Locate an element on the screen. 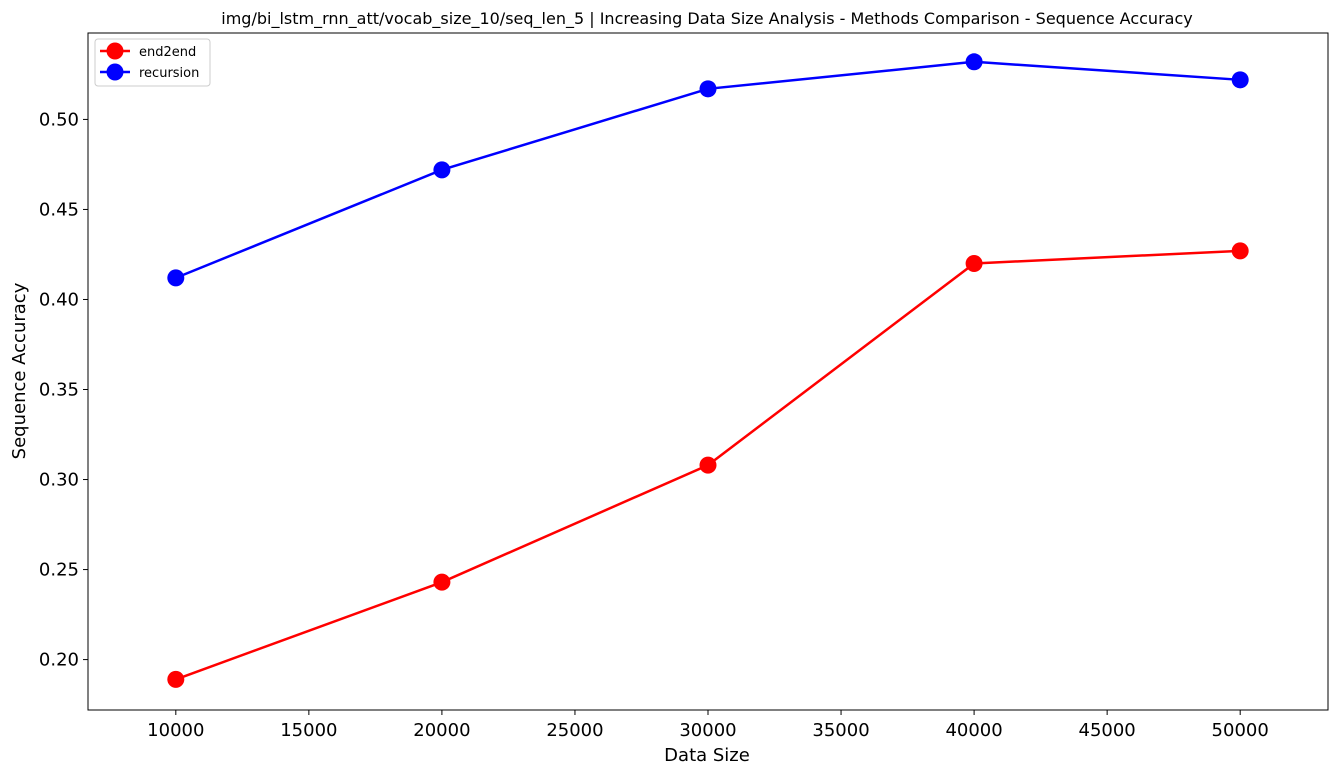 This screenshot has height=775, width=1337. y-axis-label: Sequence Accuracy is located at coordinates (19, 370).